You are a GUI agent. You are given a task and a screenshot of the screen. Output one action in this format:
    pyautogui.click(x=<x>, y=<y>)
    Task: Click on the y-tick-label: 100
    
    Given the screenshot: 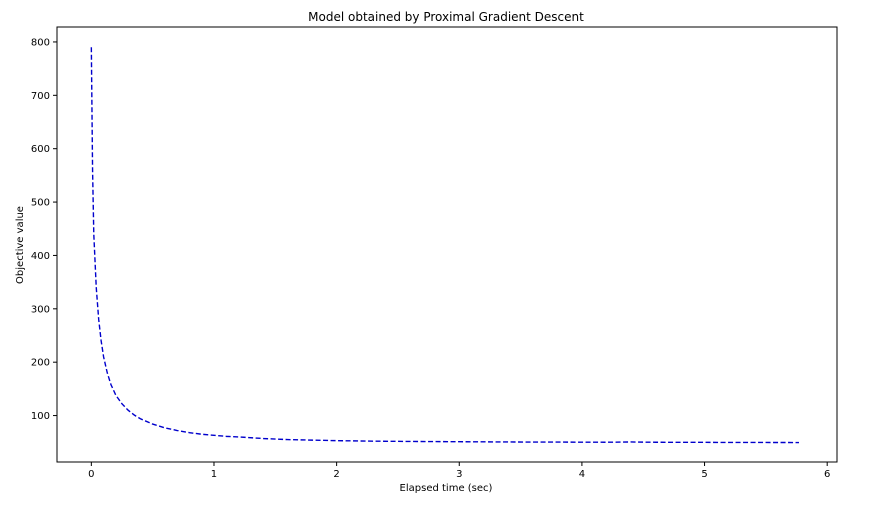 What is the action you would take?
    pyautogui.click(x=40, y=416)
    